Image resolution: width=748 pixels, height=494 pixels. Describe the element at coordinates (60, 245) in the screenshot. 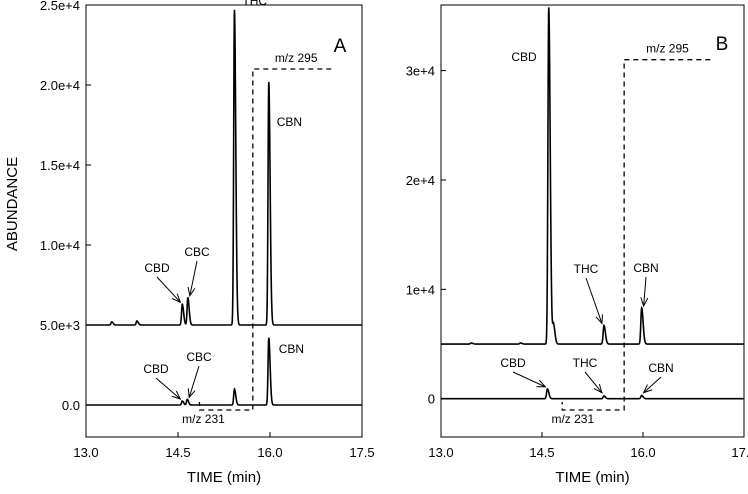

I see `y-tick-label: 1.0e+4` at that location.